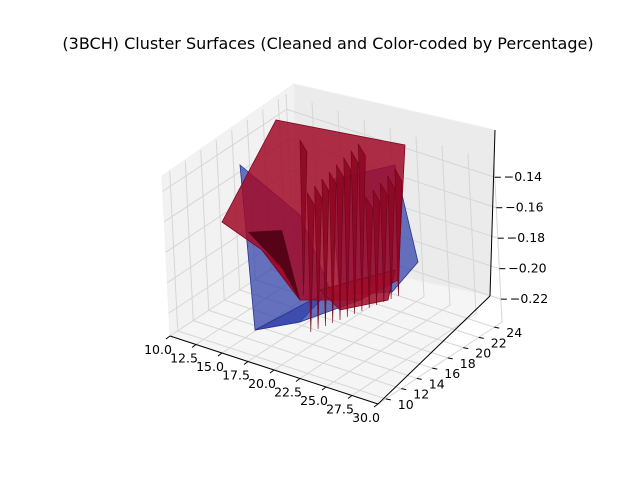 This screenshot has height=480, width=640. I want to click on x-tick-label: 22.5, so click(288, 392).